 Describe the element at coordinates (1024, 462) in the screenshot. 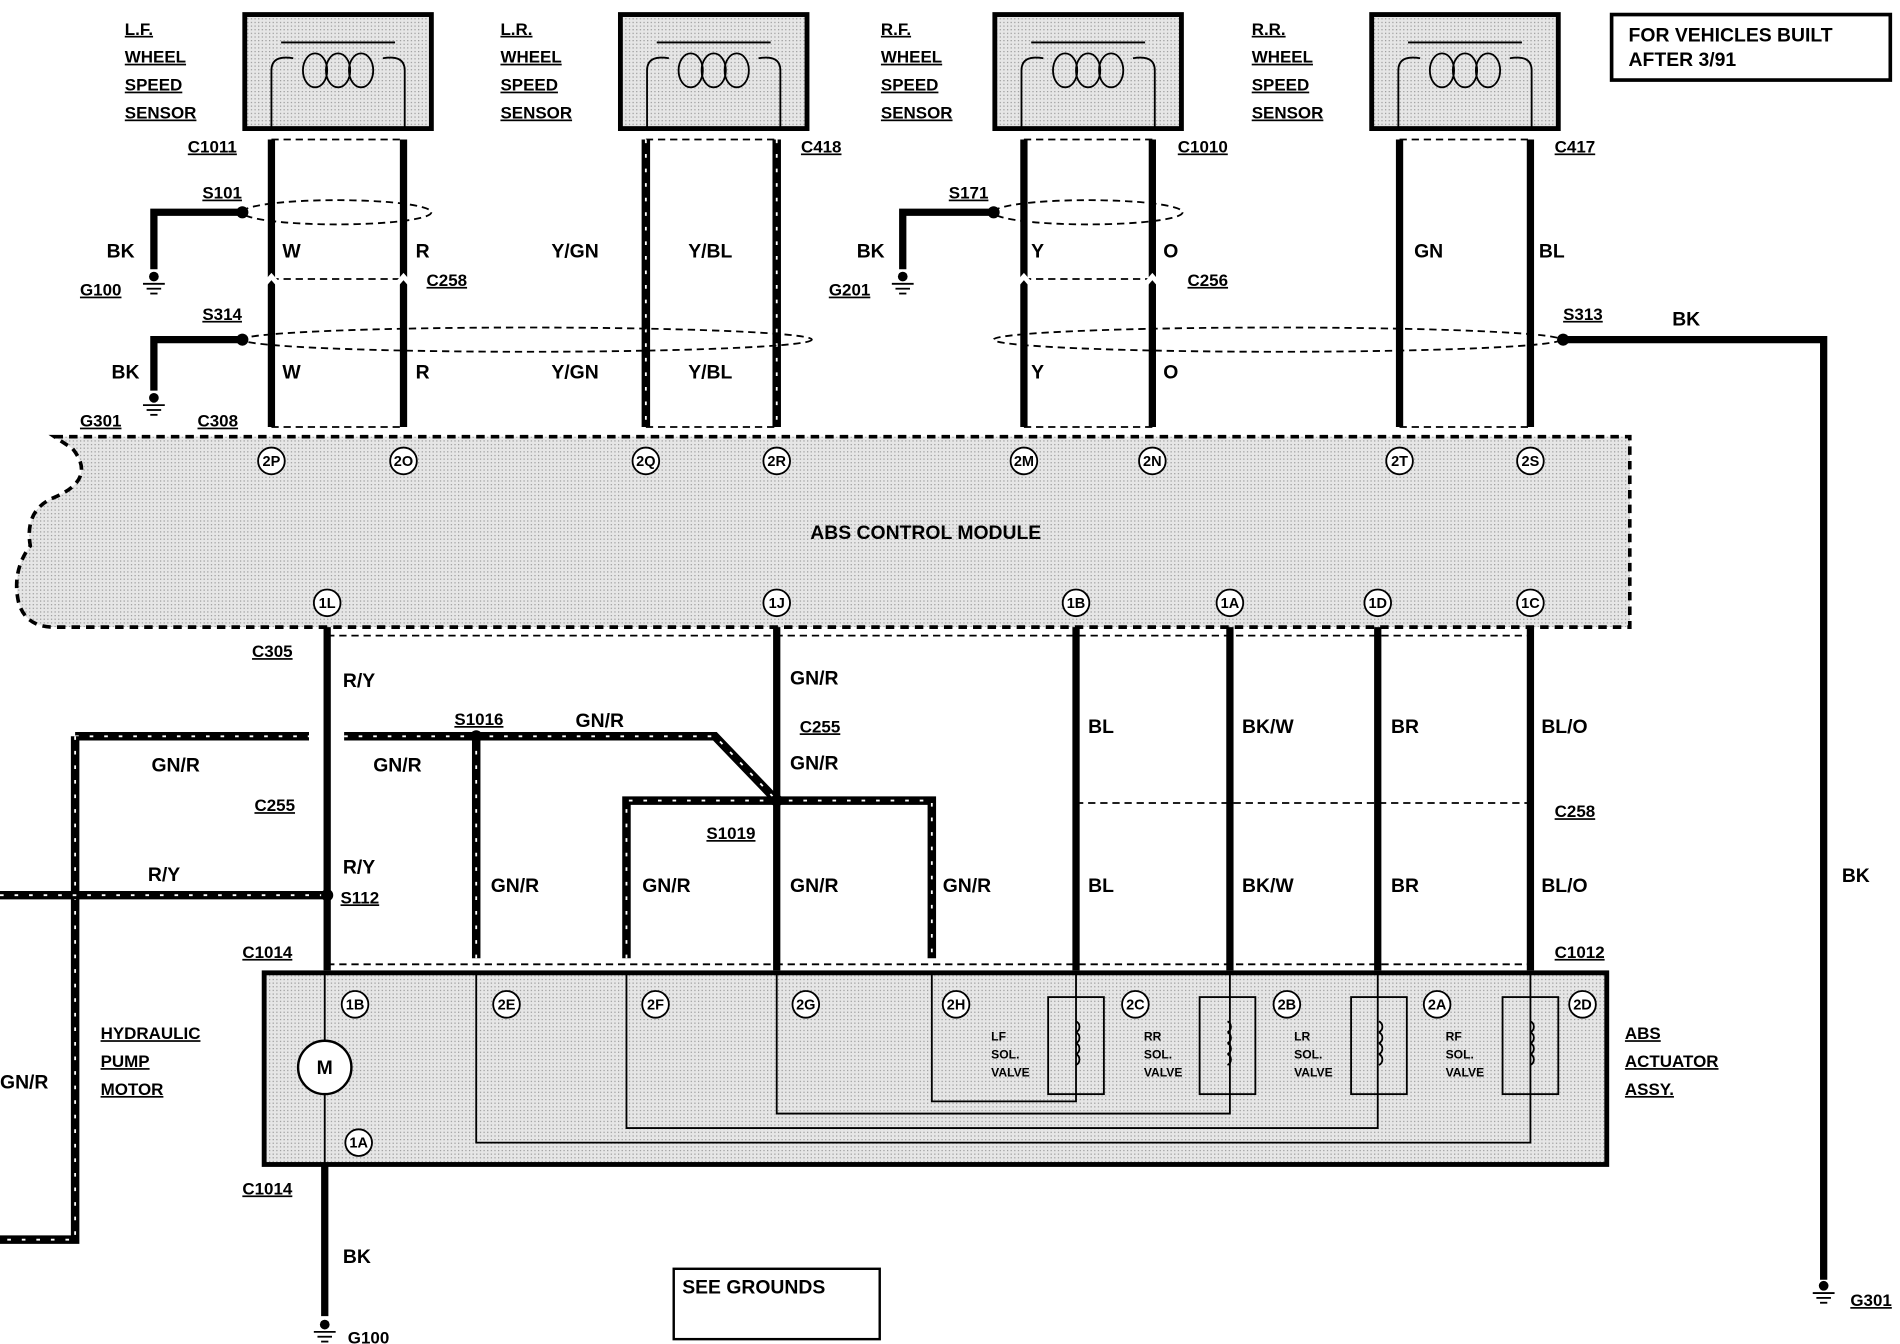

I see `module-pin: 2M` at that location.